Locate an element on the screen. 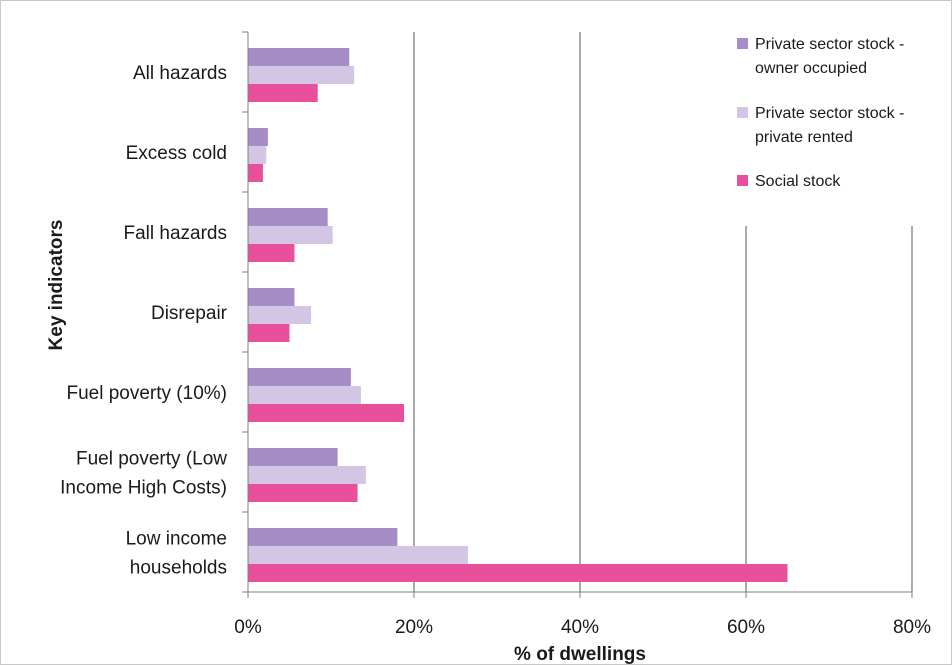  x-axis-title: % of dwellings is located at coordinates (580, 654).